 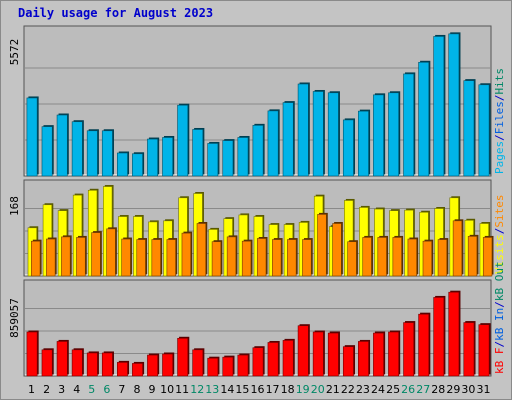 I want to click on x-tick-label: 3, so click(x=61, y=389).